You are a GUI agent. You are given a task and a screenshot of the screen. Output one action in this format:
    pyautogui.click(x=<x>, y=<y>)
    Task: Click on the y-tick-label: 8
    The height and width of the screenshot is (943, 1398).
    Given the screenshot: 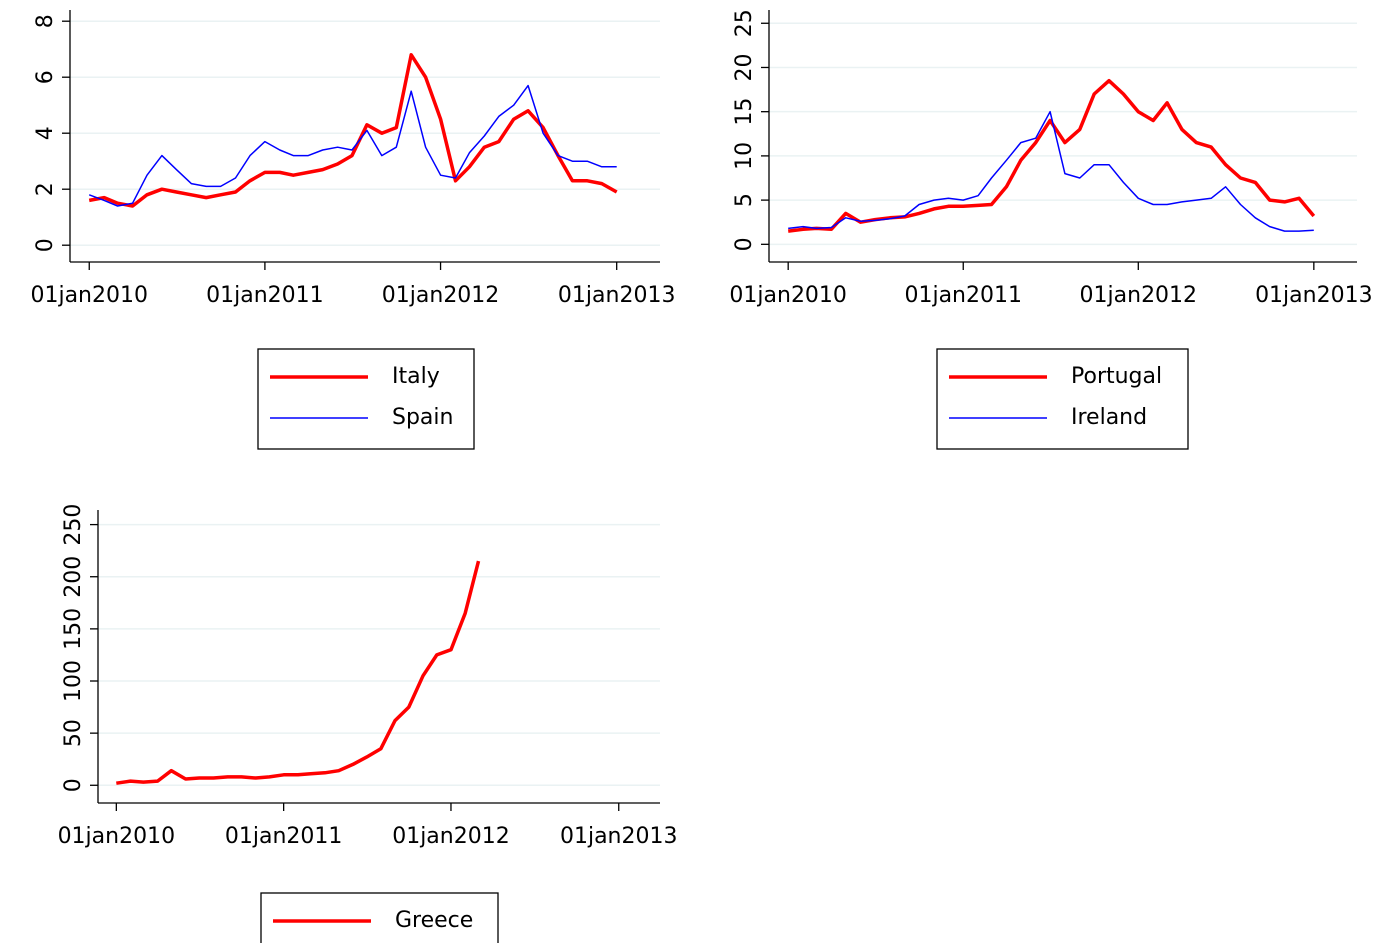 What is the action you would take?
    pyautogui.click(x=45, y=21)
    